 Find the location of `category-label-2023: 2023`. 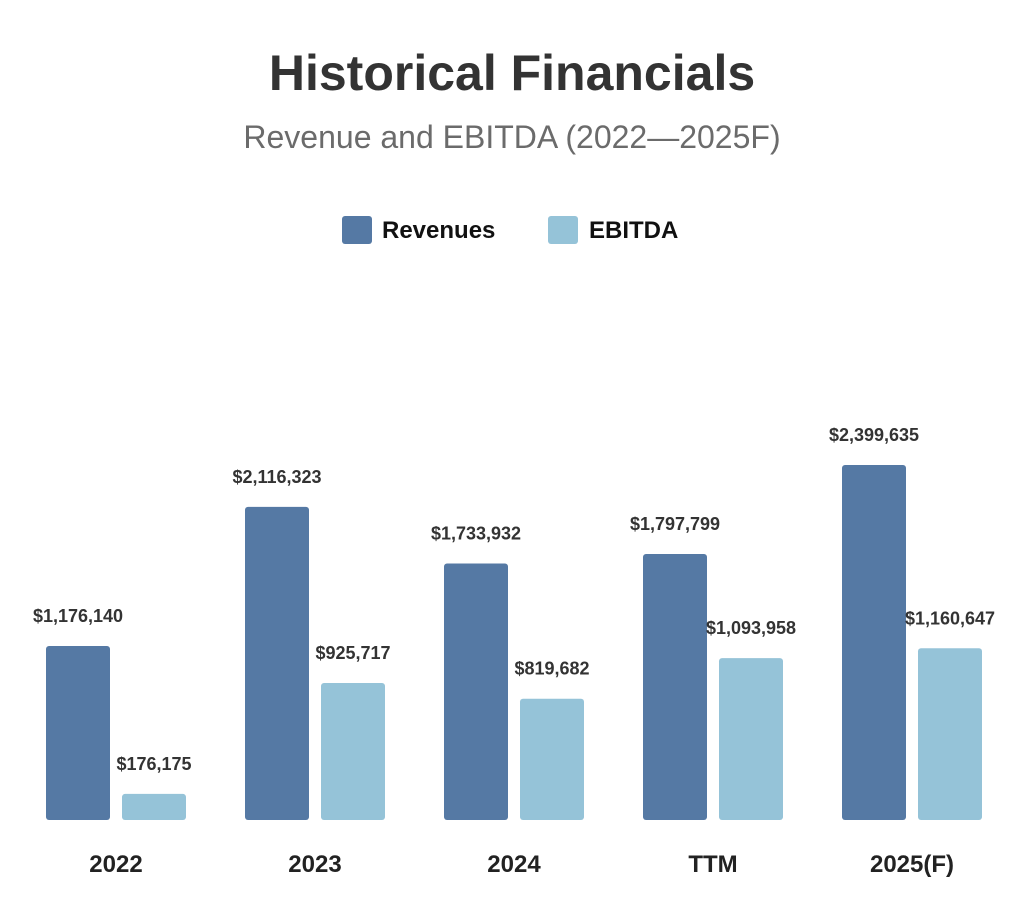

category-label-2023: 2023 is located at coordinates (314, 864).